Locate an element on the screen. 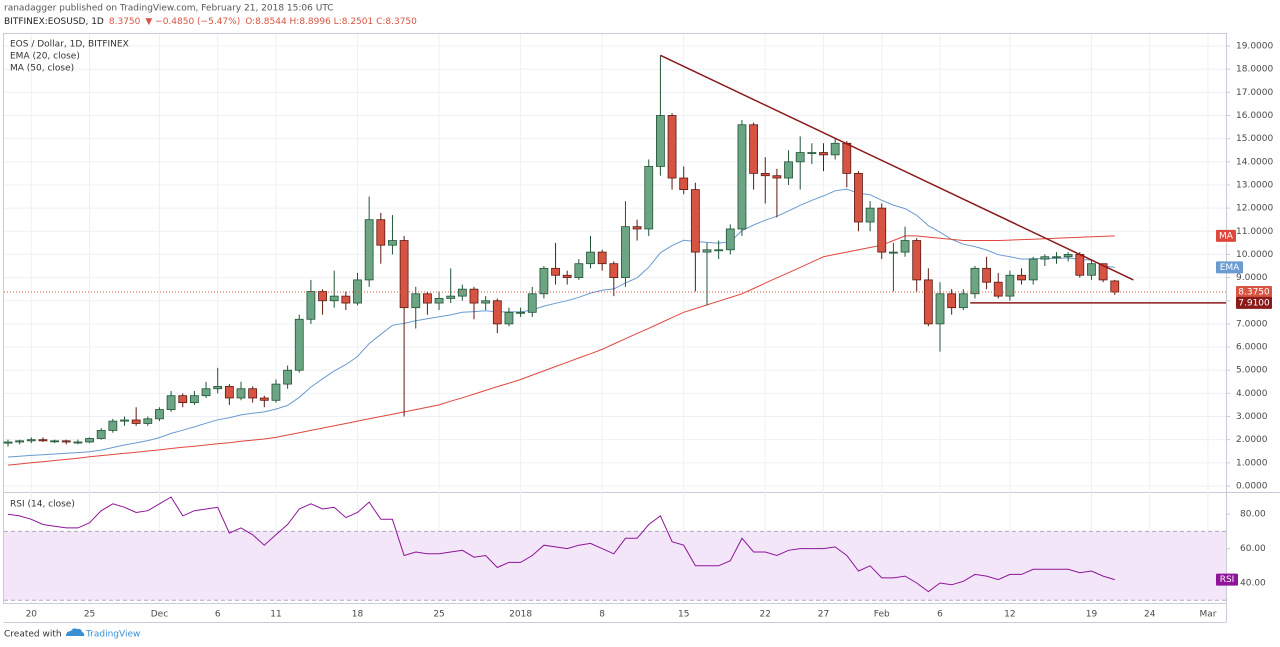 The width and height of the screenshot is (1280, 647). x-tick-label: 22 is located at coordinates (765, 615).